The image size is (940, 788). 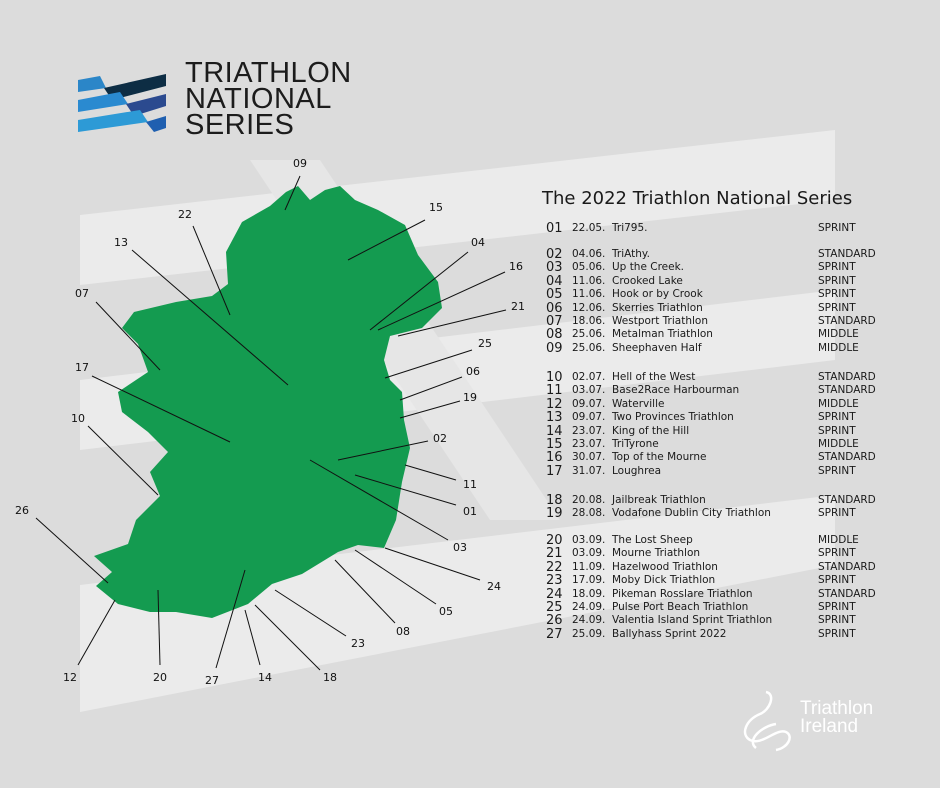 What do you see at coordinates (589, 377) in the screenshot?
I see `event-date: 02.07.` at bounding box center [589, 377].